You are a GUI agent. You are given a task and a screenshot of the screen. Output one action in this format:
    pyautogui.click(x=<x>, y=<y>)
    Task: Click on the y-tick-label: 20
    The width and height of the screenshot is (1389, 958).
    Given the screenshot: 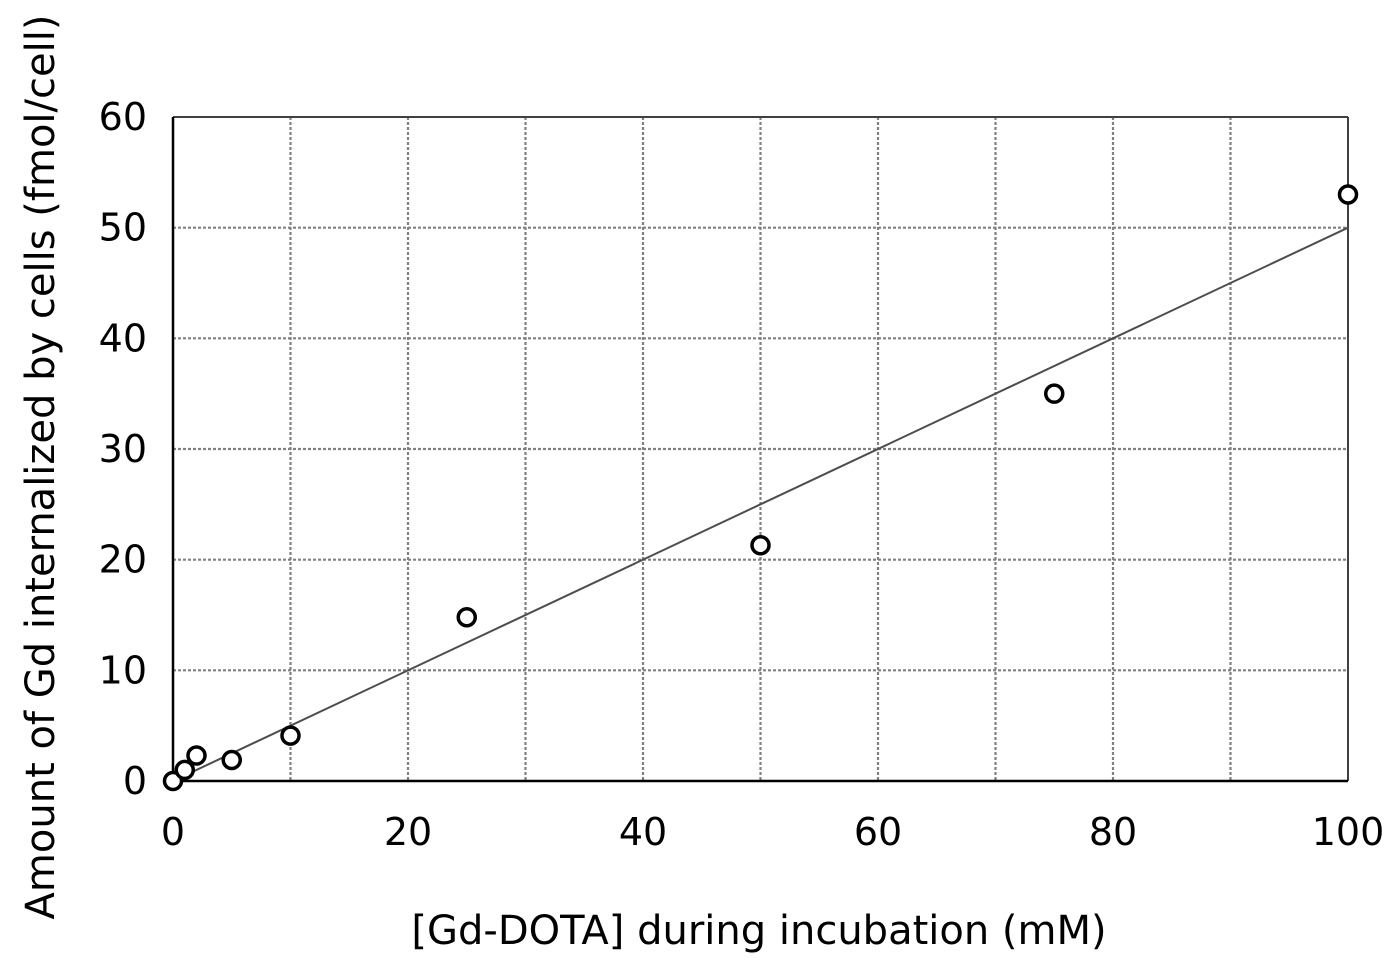 What is the action you would take?
    pyautogui.click(x=123, y=560)
    